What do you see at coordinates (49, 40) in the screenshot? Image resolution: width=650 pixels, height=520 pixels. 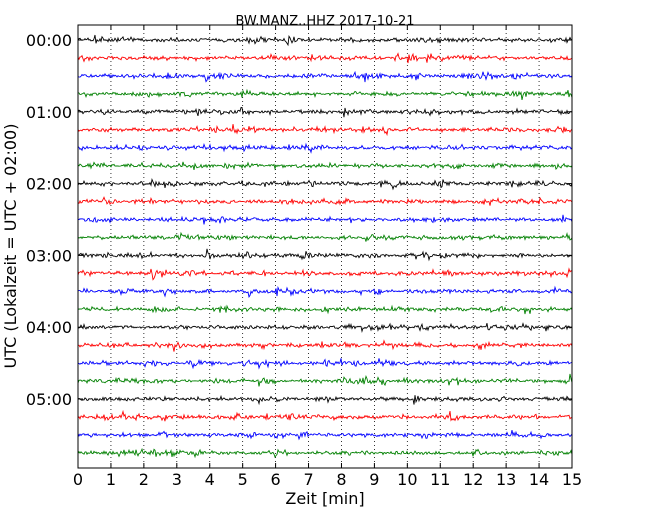 I see `y-tick-label: 00:00` at bounding box center [49, 40].